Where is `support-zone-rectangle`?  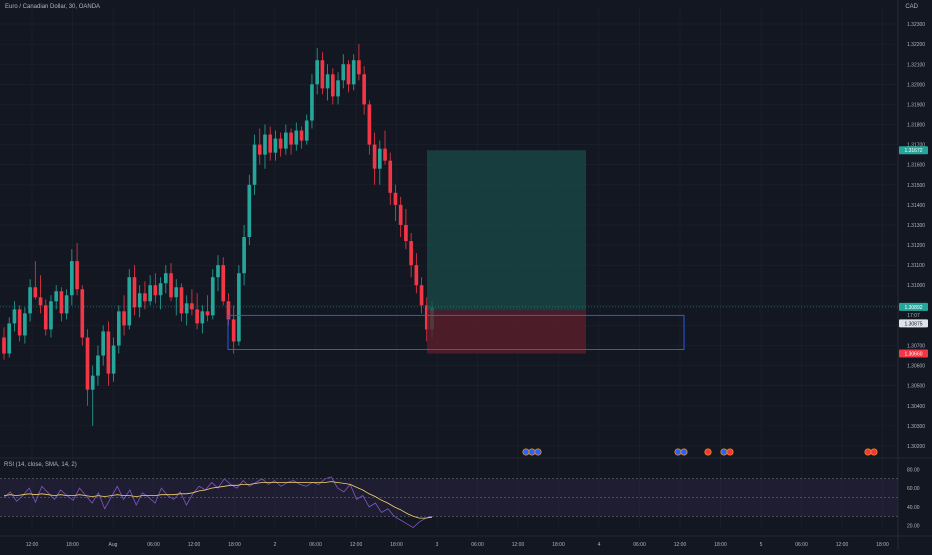
support-zone-rectangle is located at coordinates (456, 332).